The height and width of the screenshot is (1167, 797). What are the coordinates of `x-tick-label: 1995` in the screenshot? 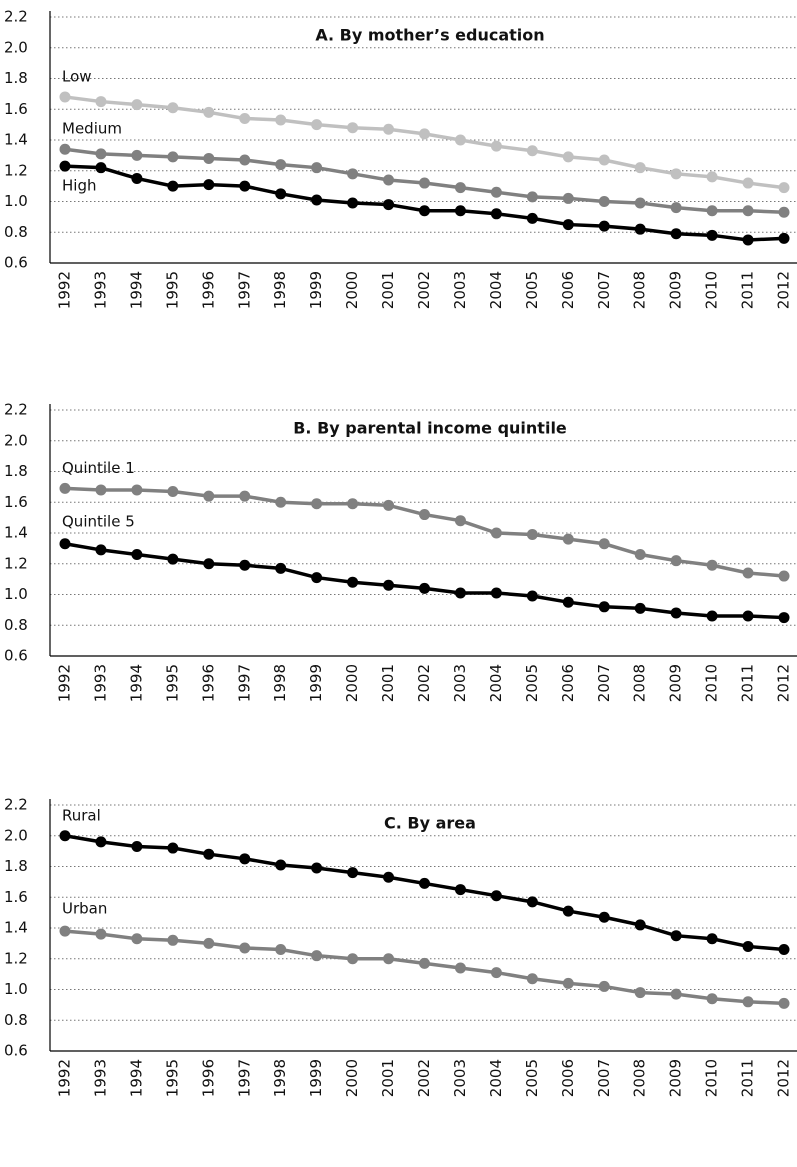 It's located at (172, 290).